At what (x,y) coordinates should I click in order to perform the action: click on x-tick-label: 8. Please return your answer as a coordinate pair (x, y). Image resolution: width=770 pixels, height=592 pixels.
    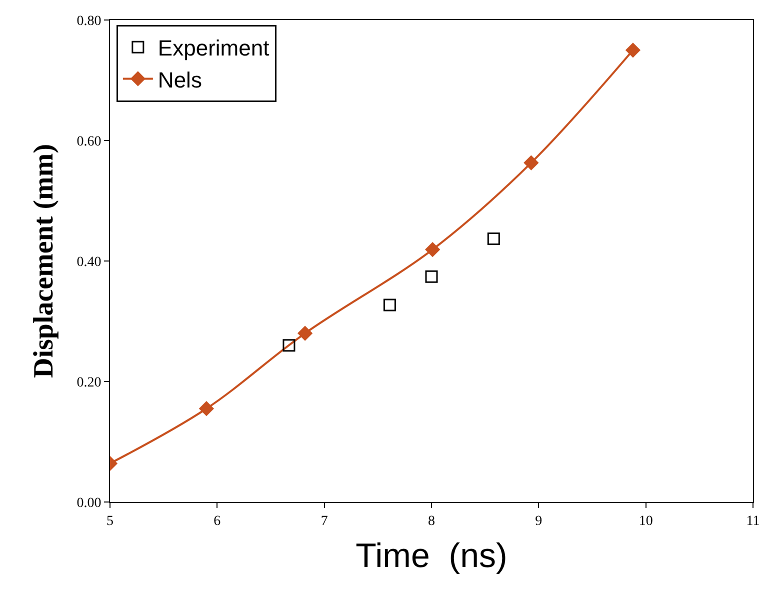
    Looking at the image, I should click on (431, 521).